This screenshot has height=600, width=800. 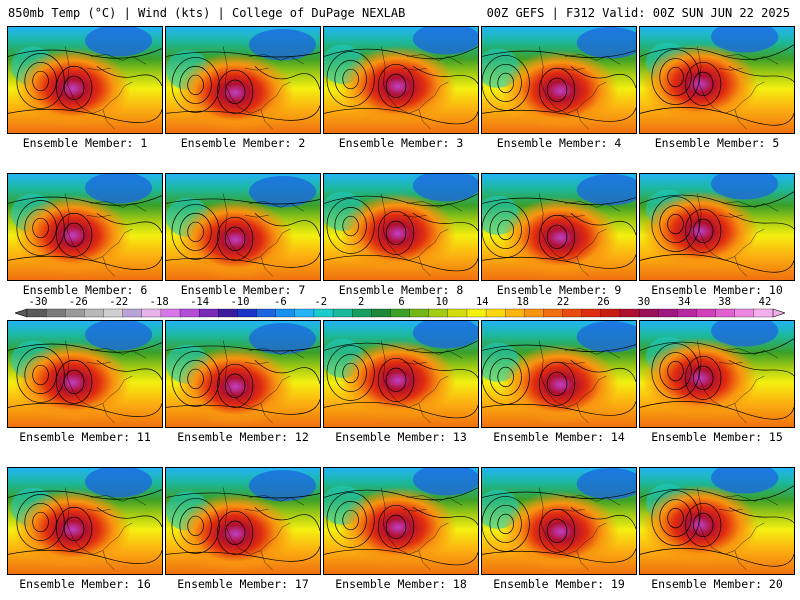 What do you see at coordinates (280, 302) in the screenshot?
I see `colorbar-tick-label: -6` at bounding box center [280, 302].